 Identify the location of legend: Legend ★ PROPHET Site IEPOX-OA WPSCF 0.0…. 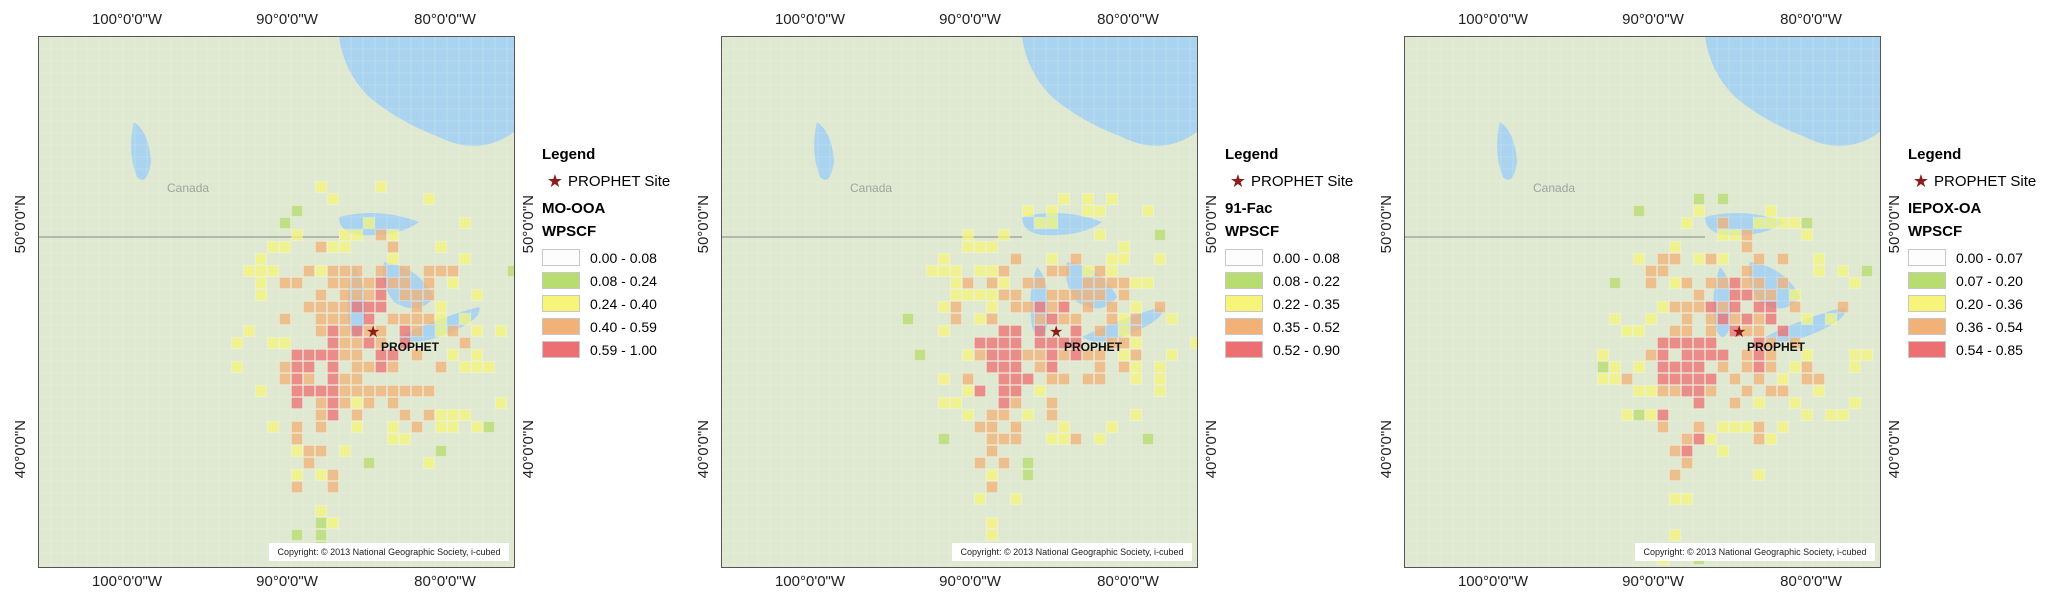
(1983, 253).